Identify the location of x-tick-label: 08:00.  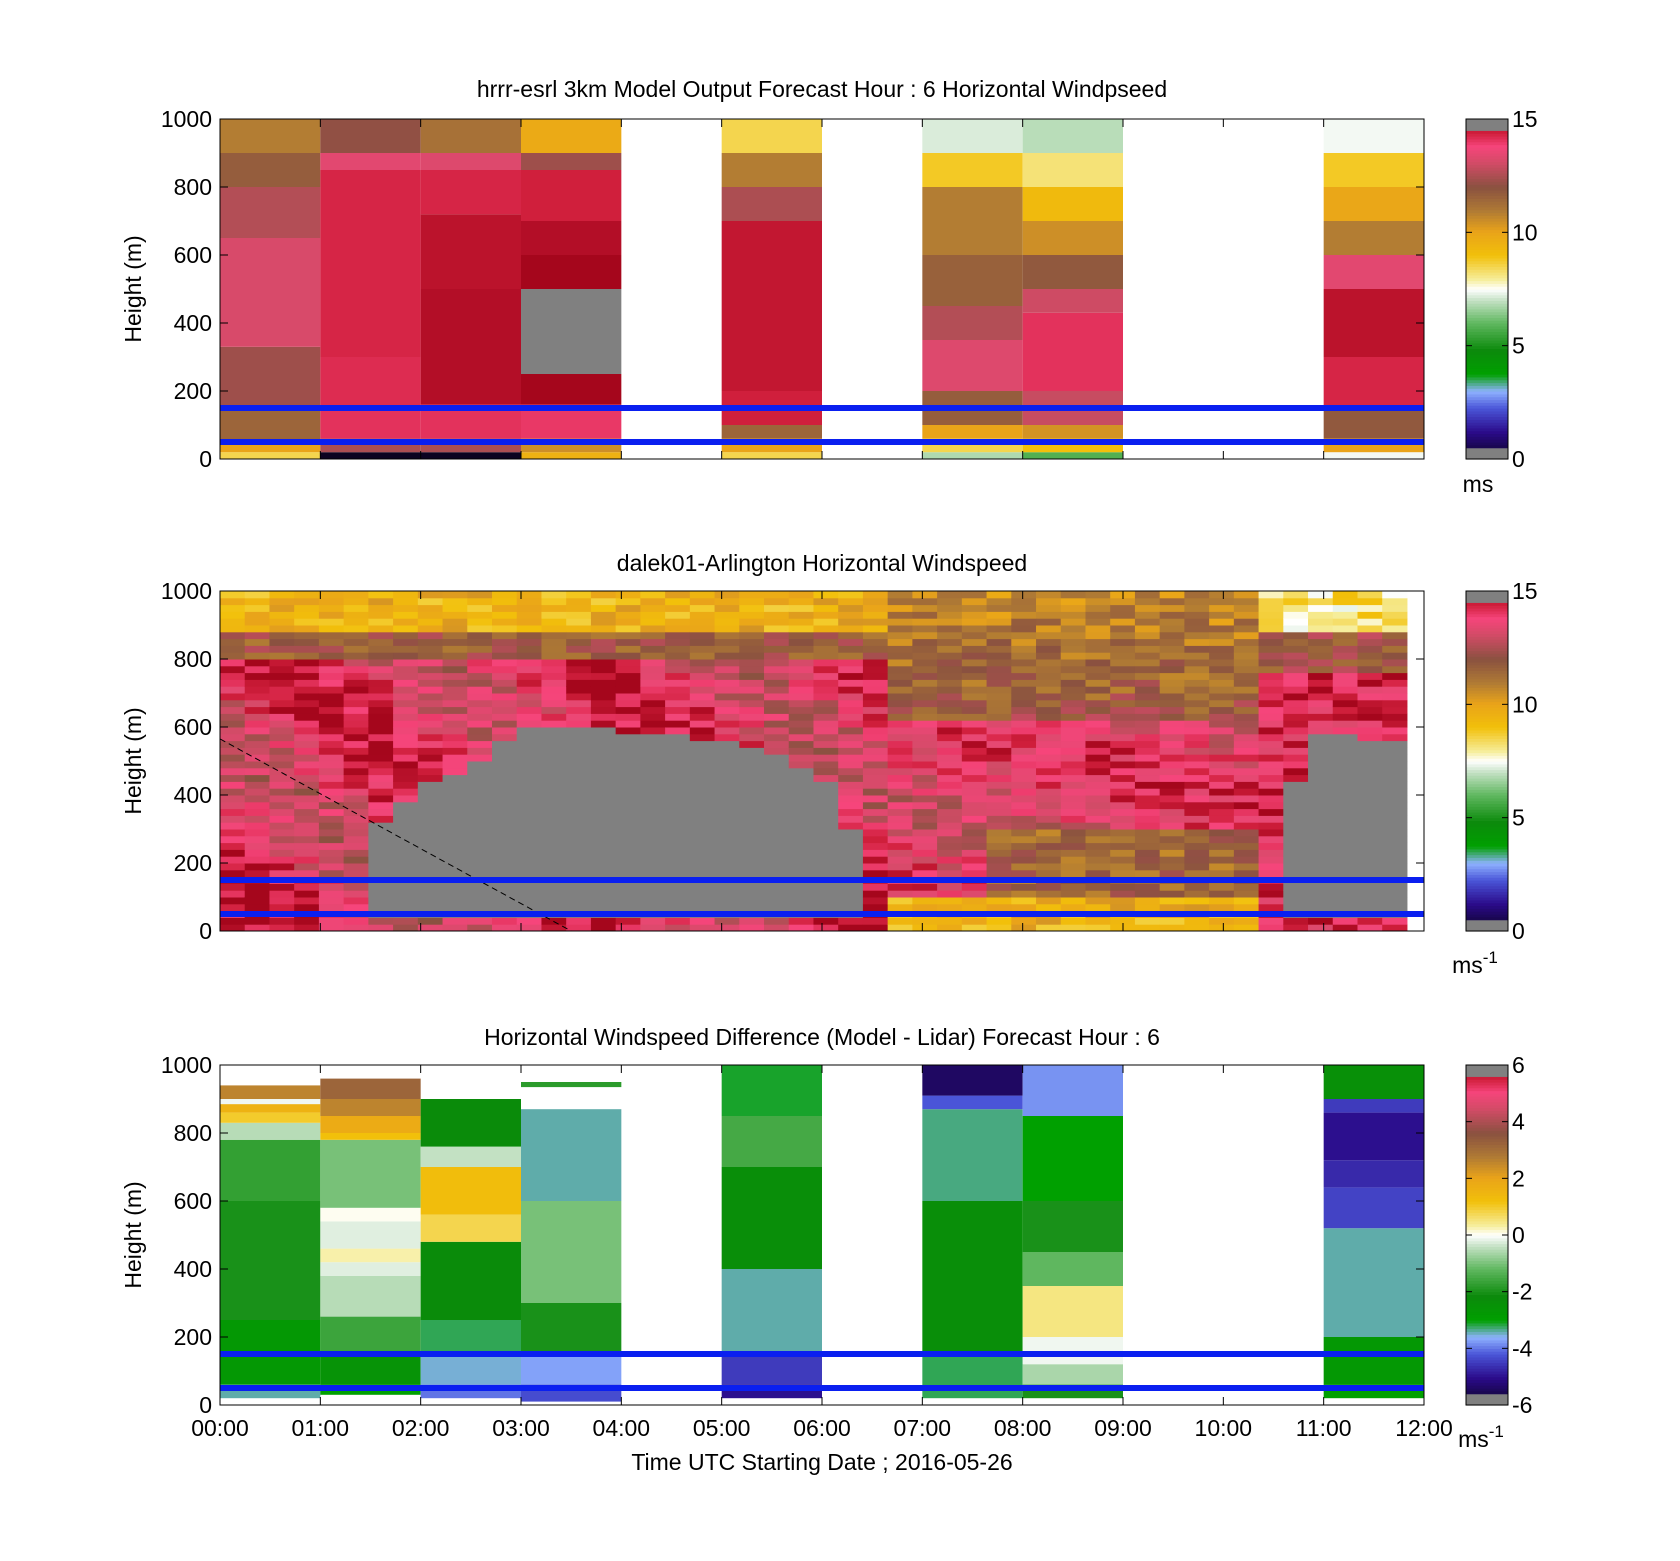
(1023, 1428).